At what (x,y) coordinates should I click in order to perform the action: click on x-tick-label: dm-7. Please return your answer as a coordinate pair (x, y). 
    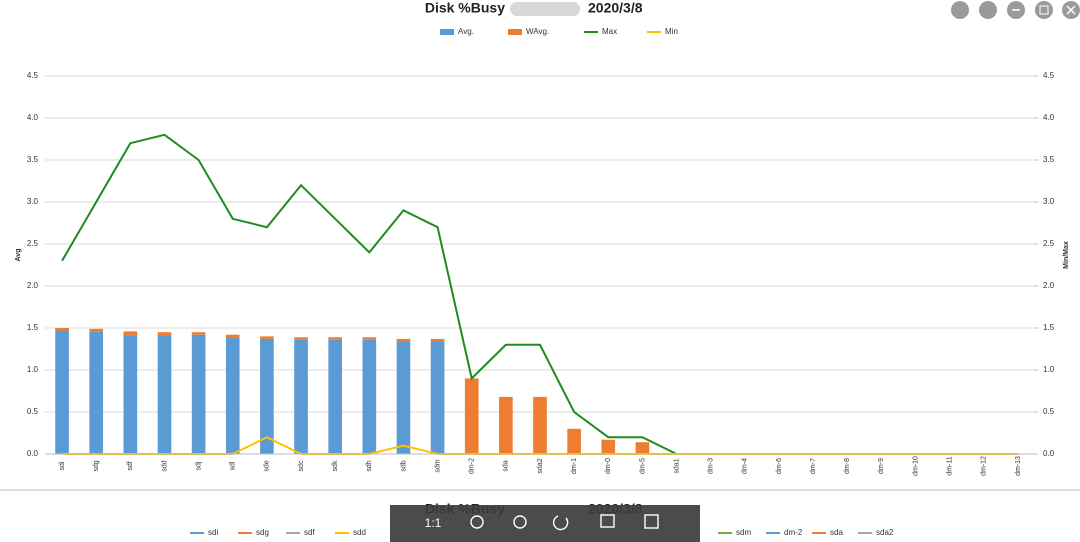
    Looking at the image, I should click on (813, 466).